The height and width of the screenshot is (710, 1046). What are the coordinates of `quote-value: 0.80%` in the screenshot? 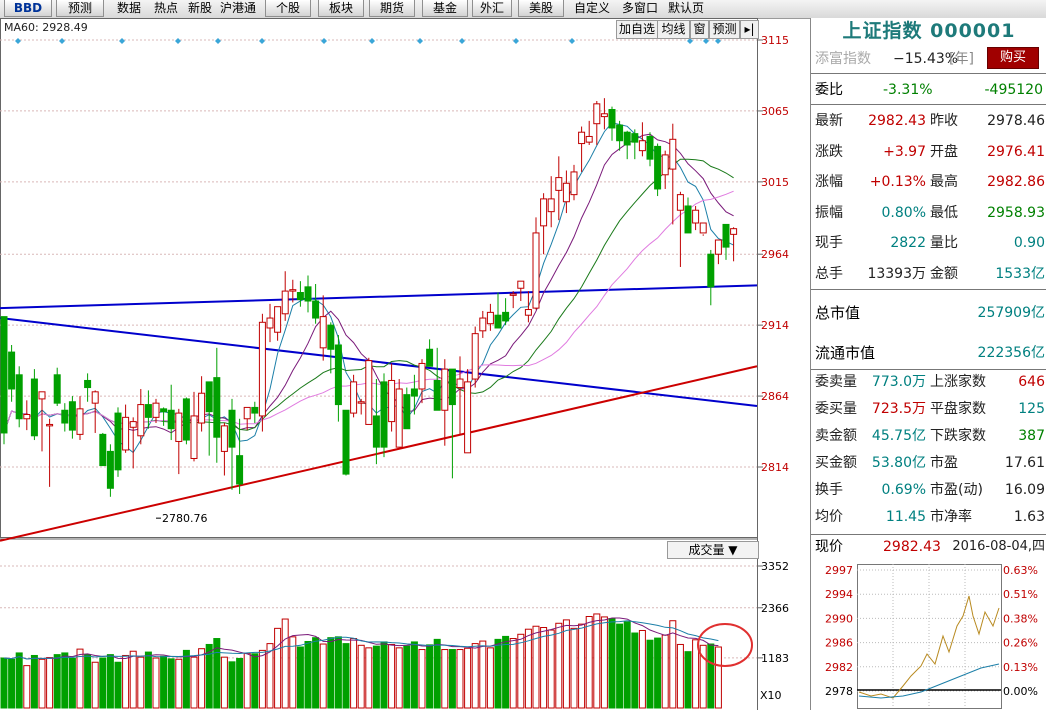 It's located at (903, 212).